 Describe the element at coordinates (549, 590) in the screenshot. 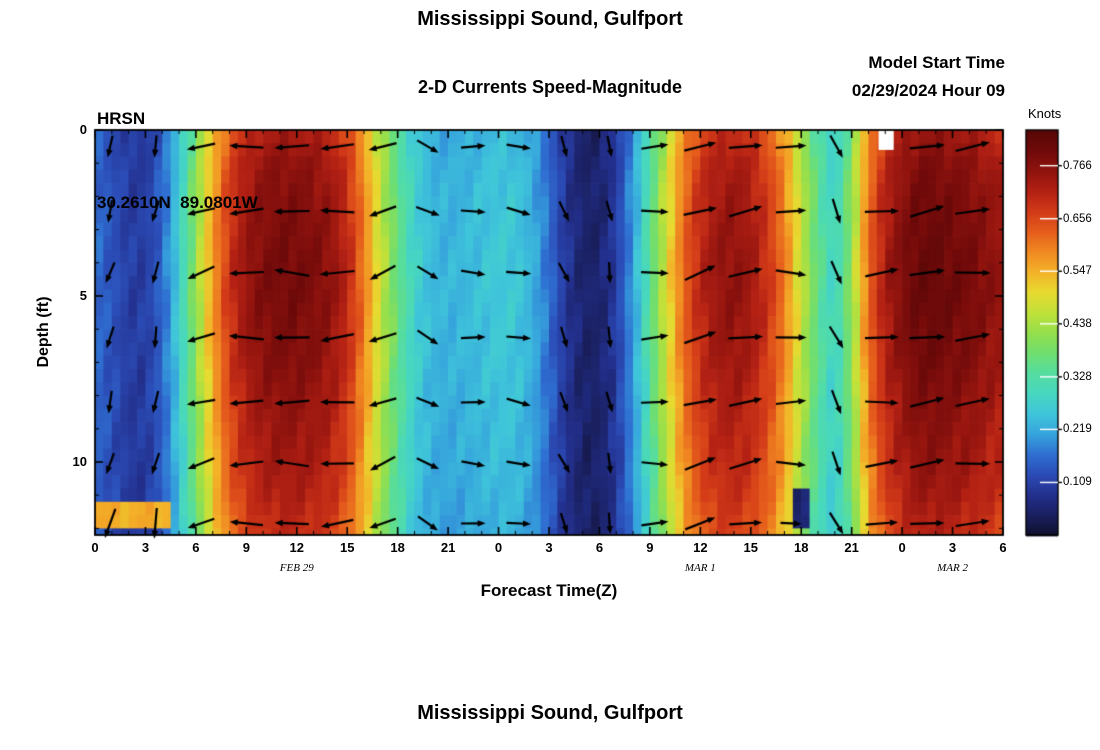

I see `x-axis-title: Forecast Time(Z)` at that location.